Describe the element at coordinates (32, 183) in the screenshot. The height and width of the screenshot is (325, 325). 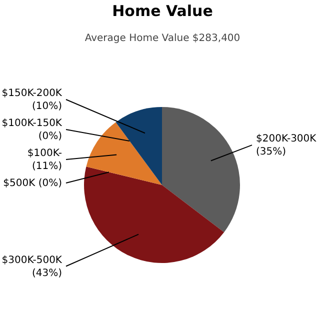
I see `legend-label: $500K (0%)` at that location.